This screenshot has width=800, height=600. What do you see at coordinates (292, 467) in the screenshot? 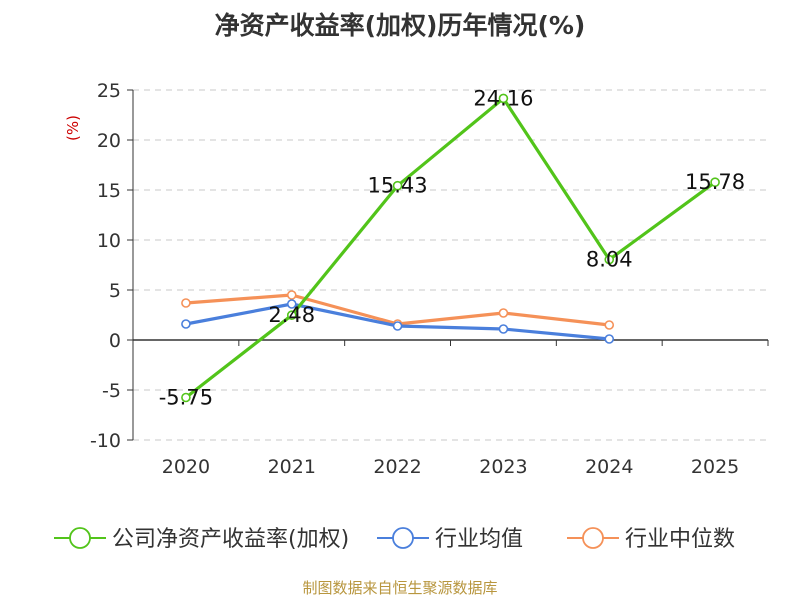
I see `x-tick-label: 2021` at bounding box center [292, 467].